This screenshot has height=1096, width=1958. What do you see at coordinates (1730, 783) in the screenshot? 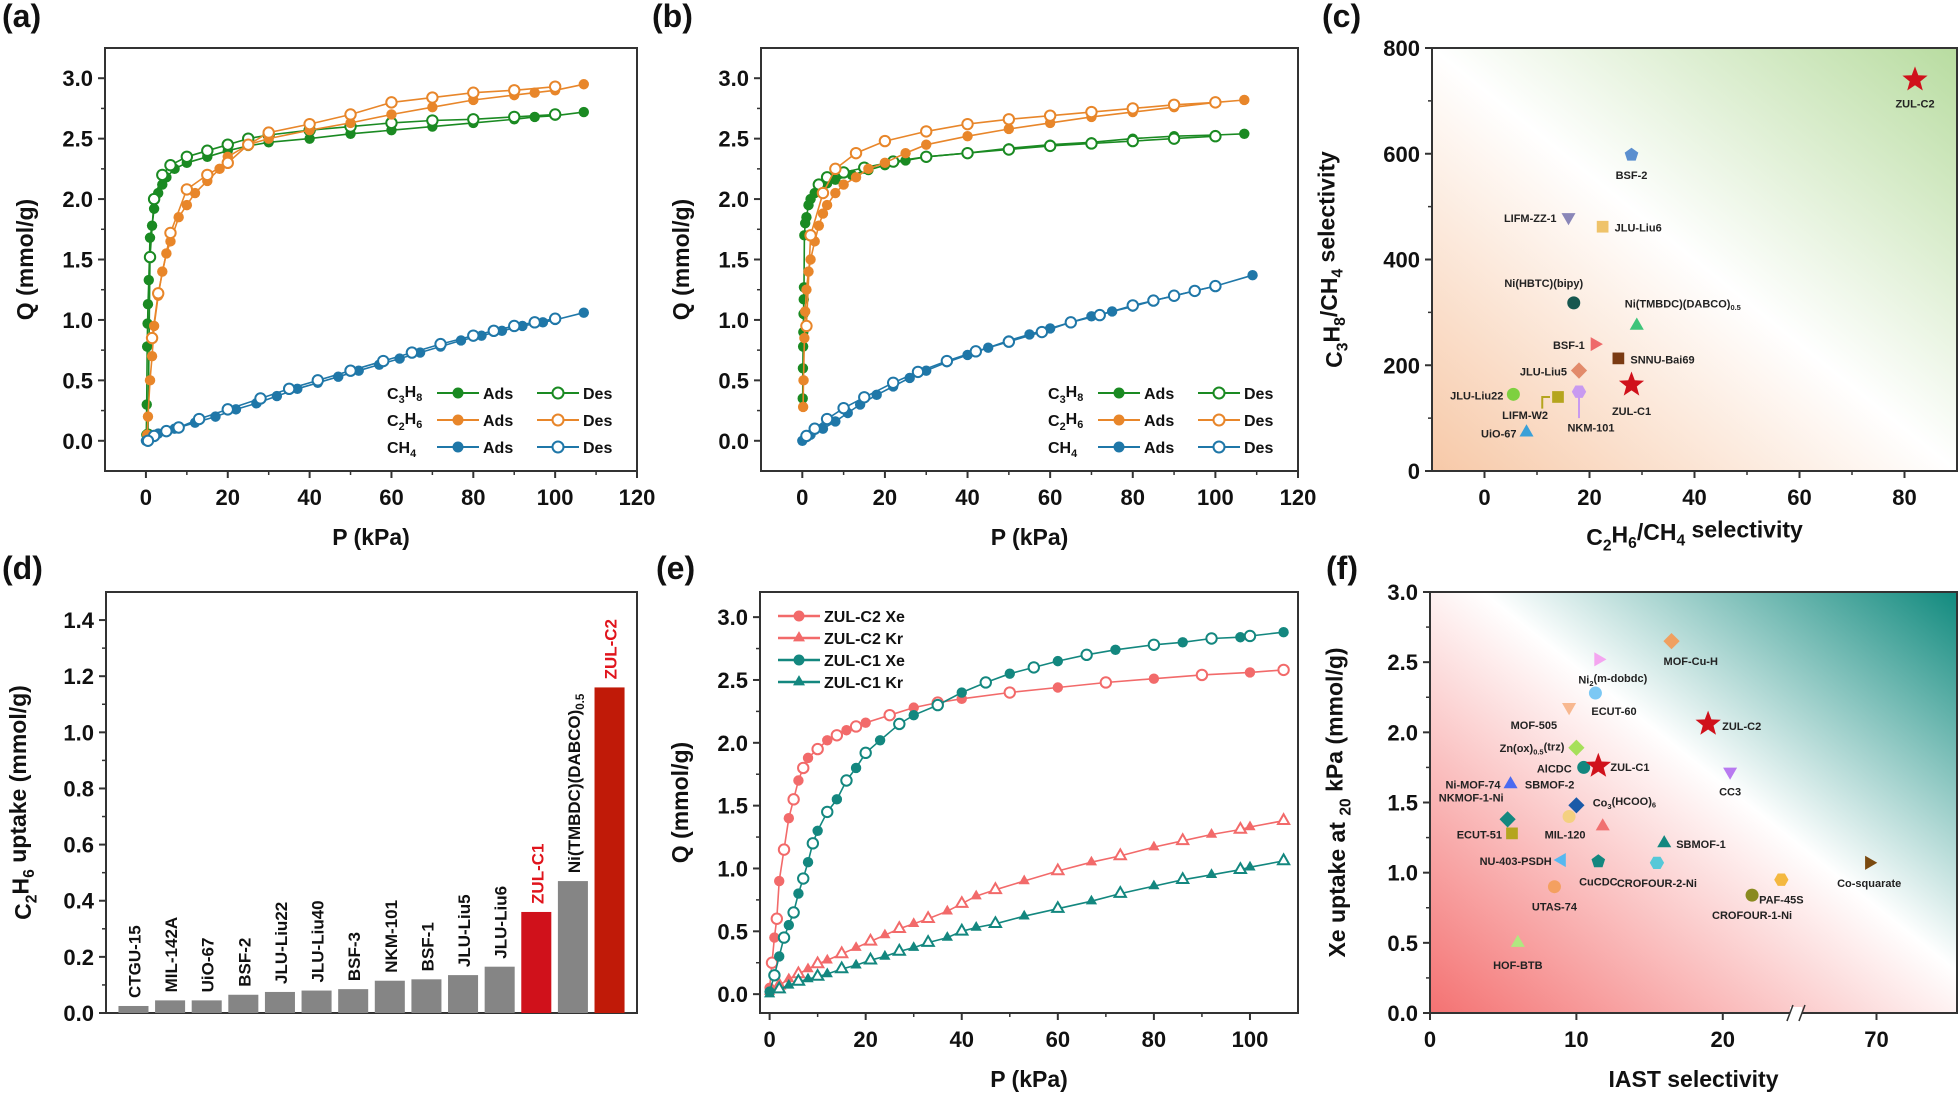
I see `point-cc3: CC3` at bounding box center [1730, 783].